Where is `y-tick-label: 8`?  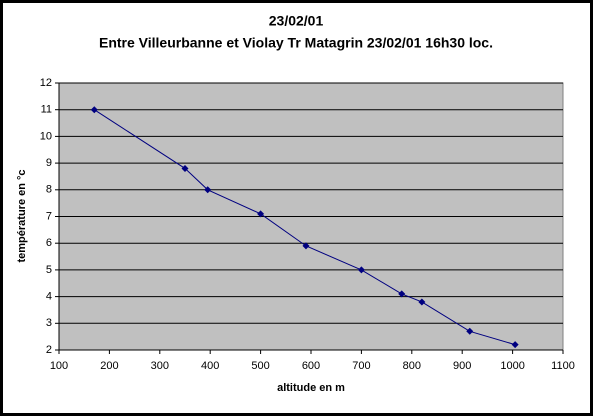 y-tick-label: 8 is located at coordinates (49, 190).